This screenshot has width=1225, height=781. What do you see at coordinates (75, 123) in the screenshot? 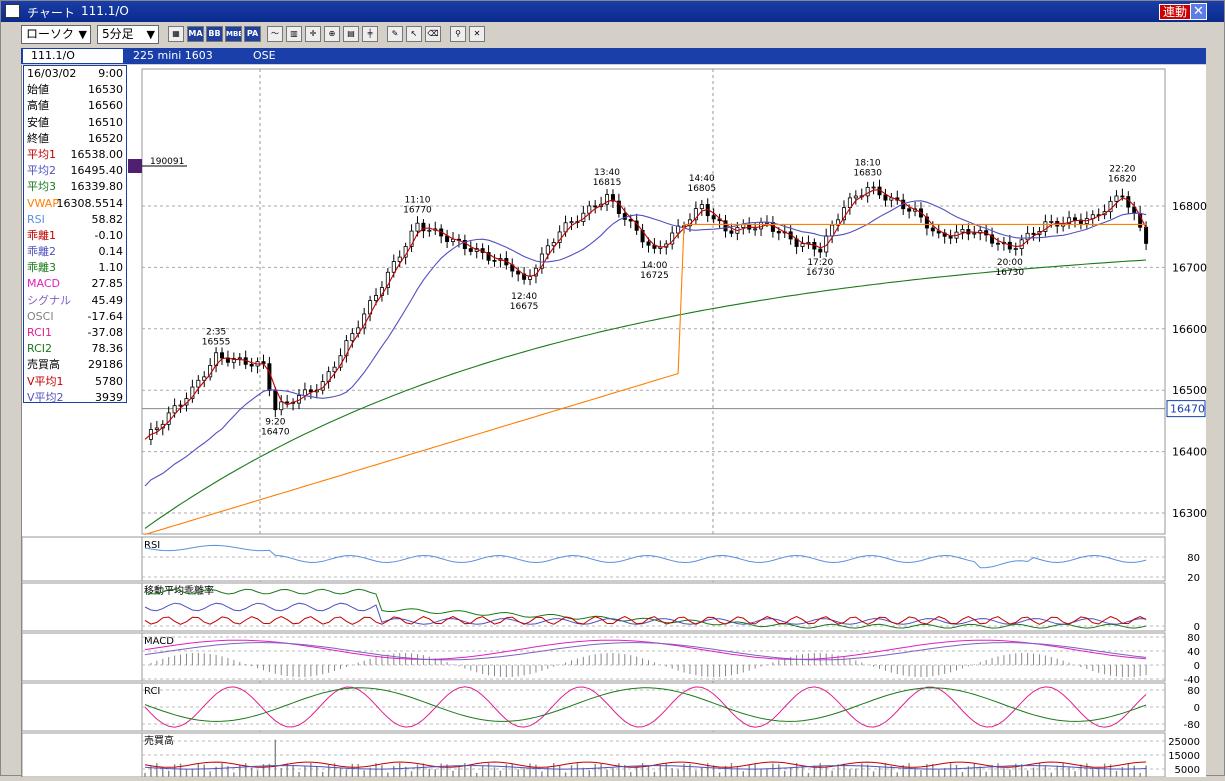
I see `data-row: 安値 16510` at bounding box center [75, 123].